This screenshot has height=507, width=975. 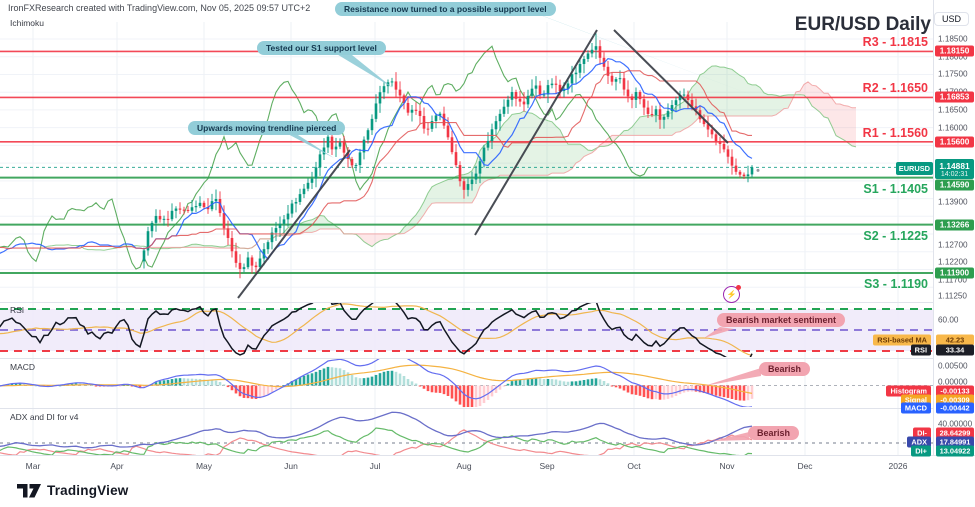 What do you see at coordinates (954, 273) in the screenshot?
I see `level-badge-s3: 1.11900` at bounding box center [954, 273].